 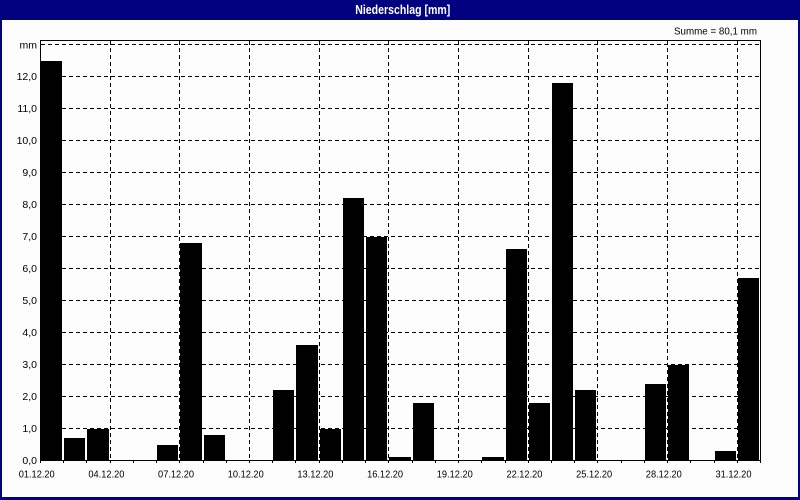 I want to click on svg-text: 5,0, so click(x=29, y=301).